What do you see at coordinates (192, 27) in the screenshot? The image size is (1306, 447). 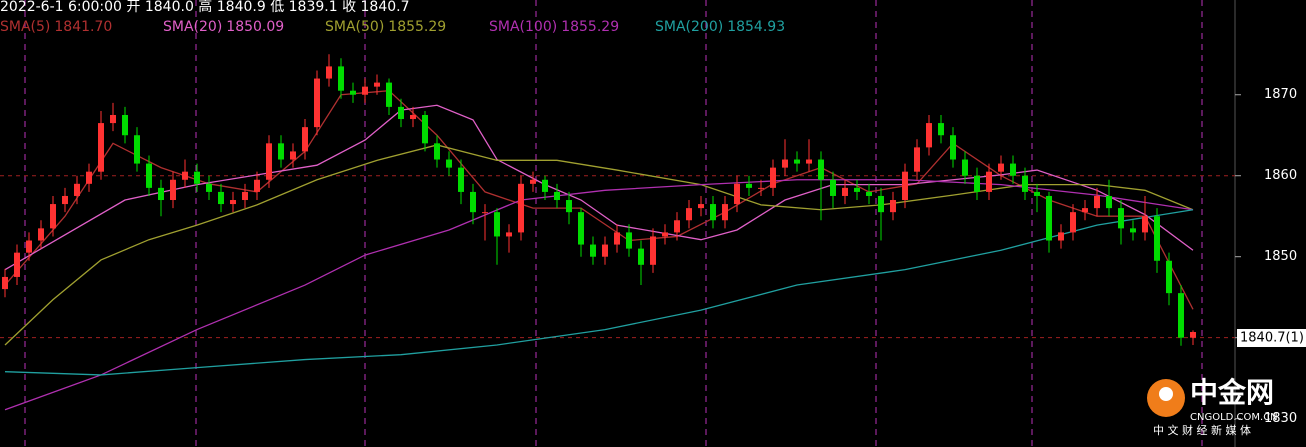 I see `legend-name: SMA(20)` at bounding box center [192, 27].